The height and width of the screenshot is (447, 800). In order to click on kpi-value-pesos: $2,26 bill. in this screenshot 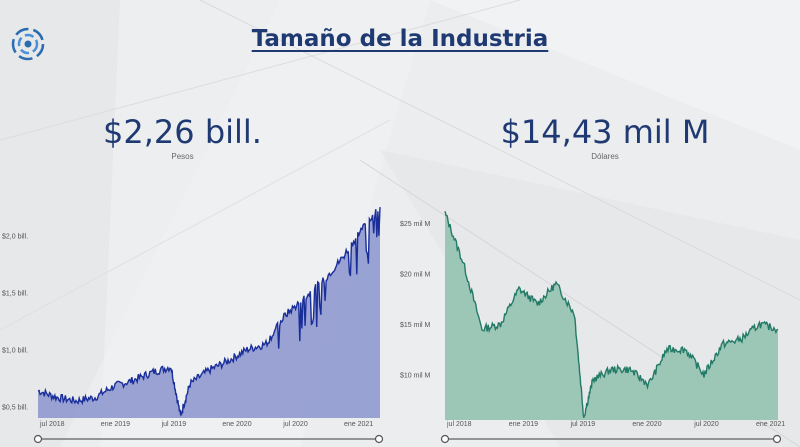, I will do `click(182, 132)`.